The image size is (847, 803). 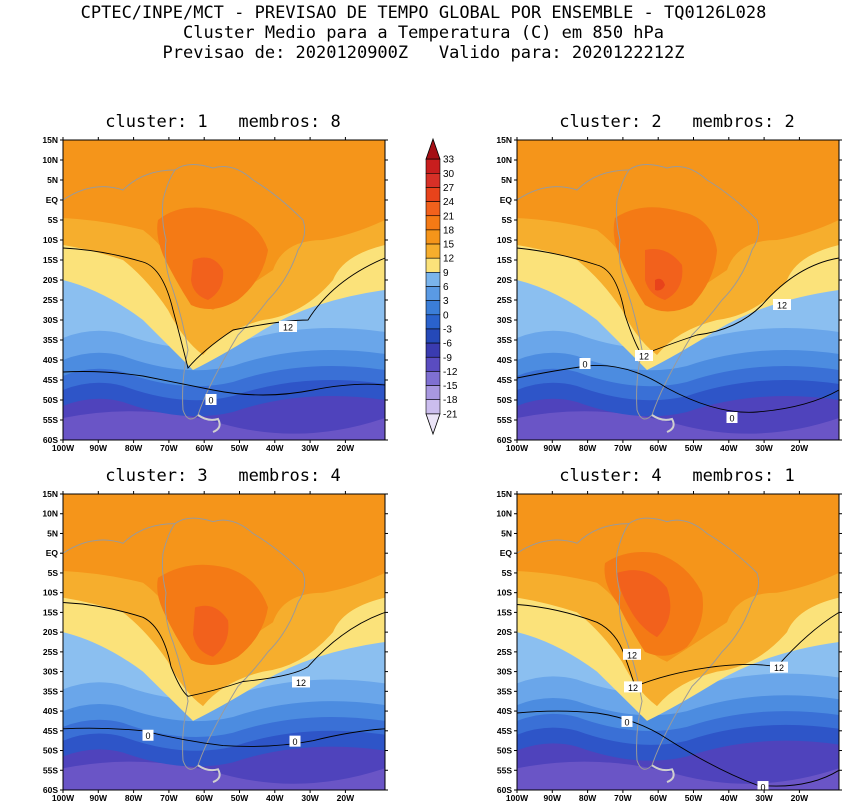 What do you see at coordinates (449, 202) in the screenshot?
I see `colorbar-label: 24` at bounding box center [449, 202].